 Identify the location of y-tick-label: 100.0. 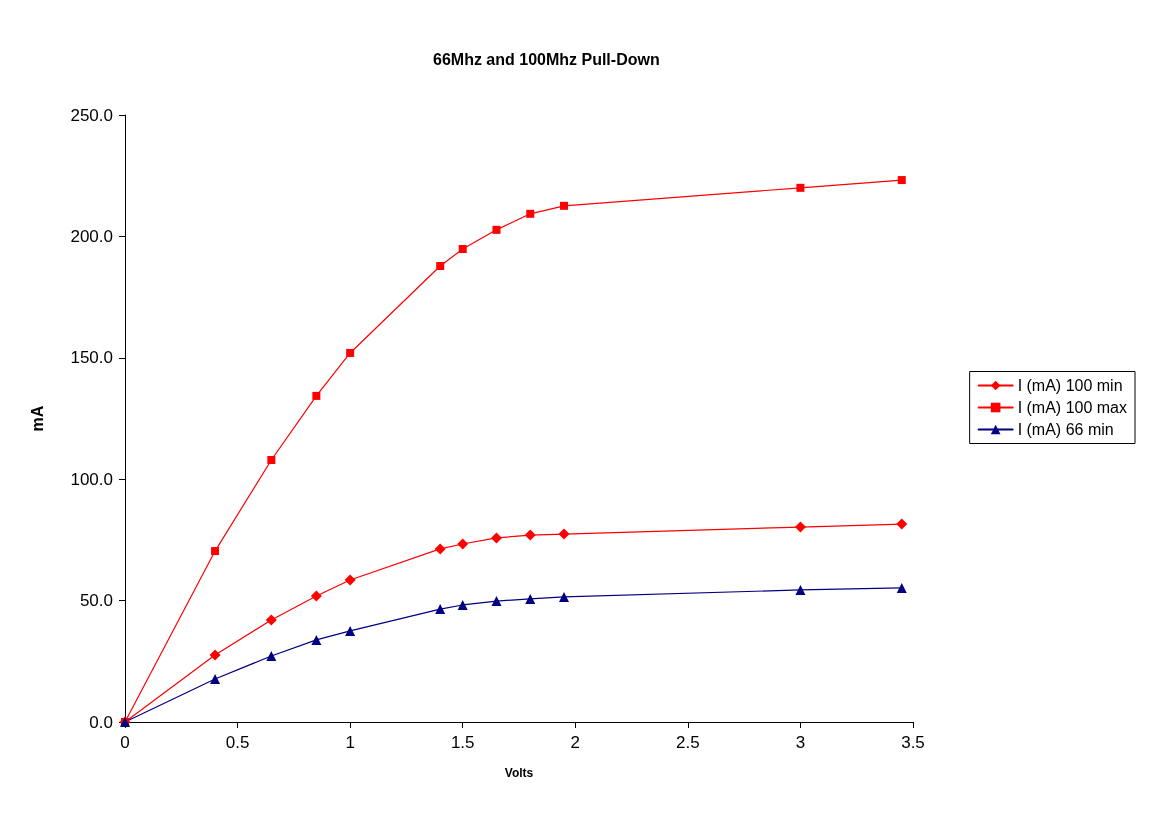
(91, 479).